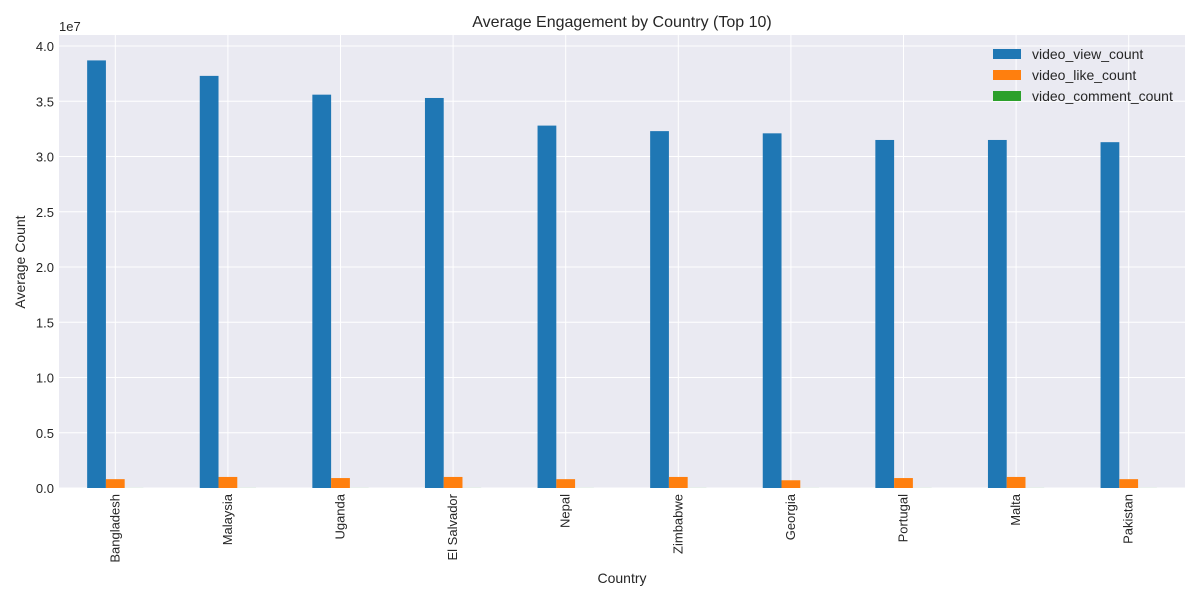  I want to click on y-axis-ticks: 0.0 0.5 1.0 1.5 2.0 2.5 3.0 3.5 4.0, so click(45, 267).